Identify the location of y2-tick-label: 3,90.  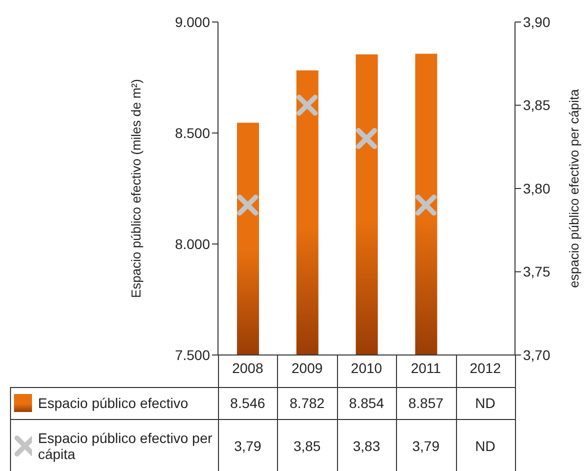
(536, 22).